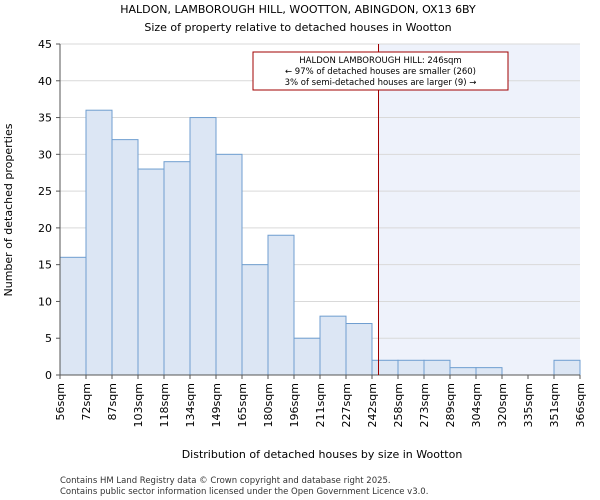 This screenshot has width=600, height=500. What do you see at coordinates (424, 405) in the screenshot?
I see `x-tick-label-273sqm: 273sqm` at bounding box center [424, 405].